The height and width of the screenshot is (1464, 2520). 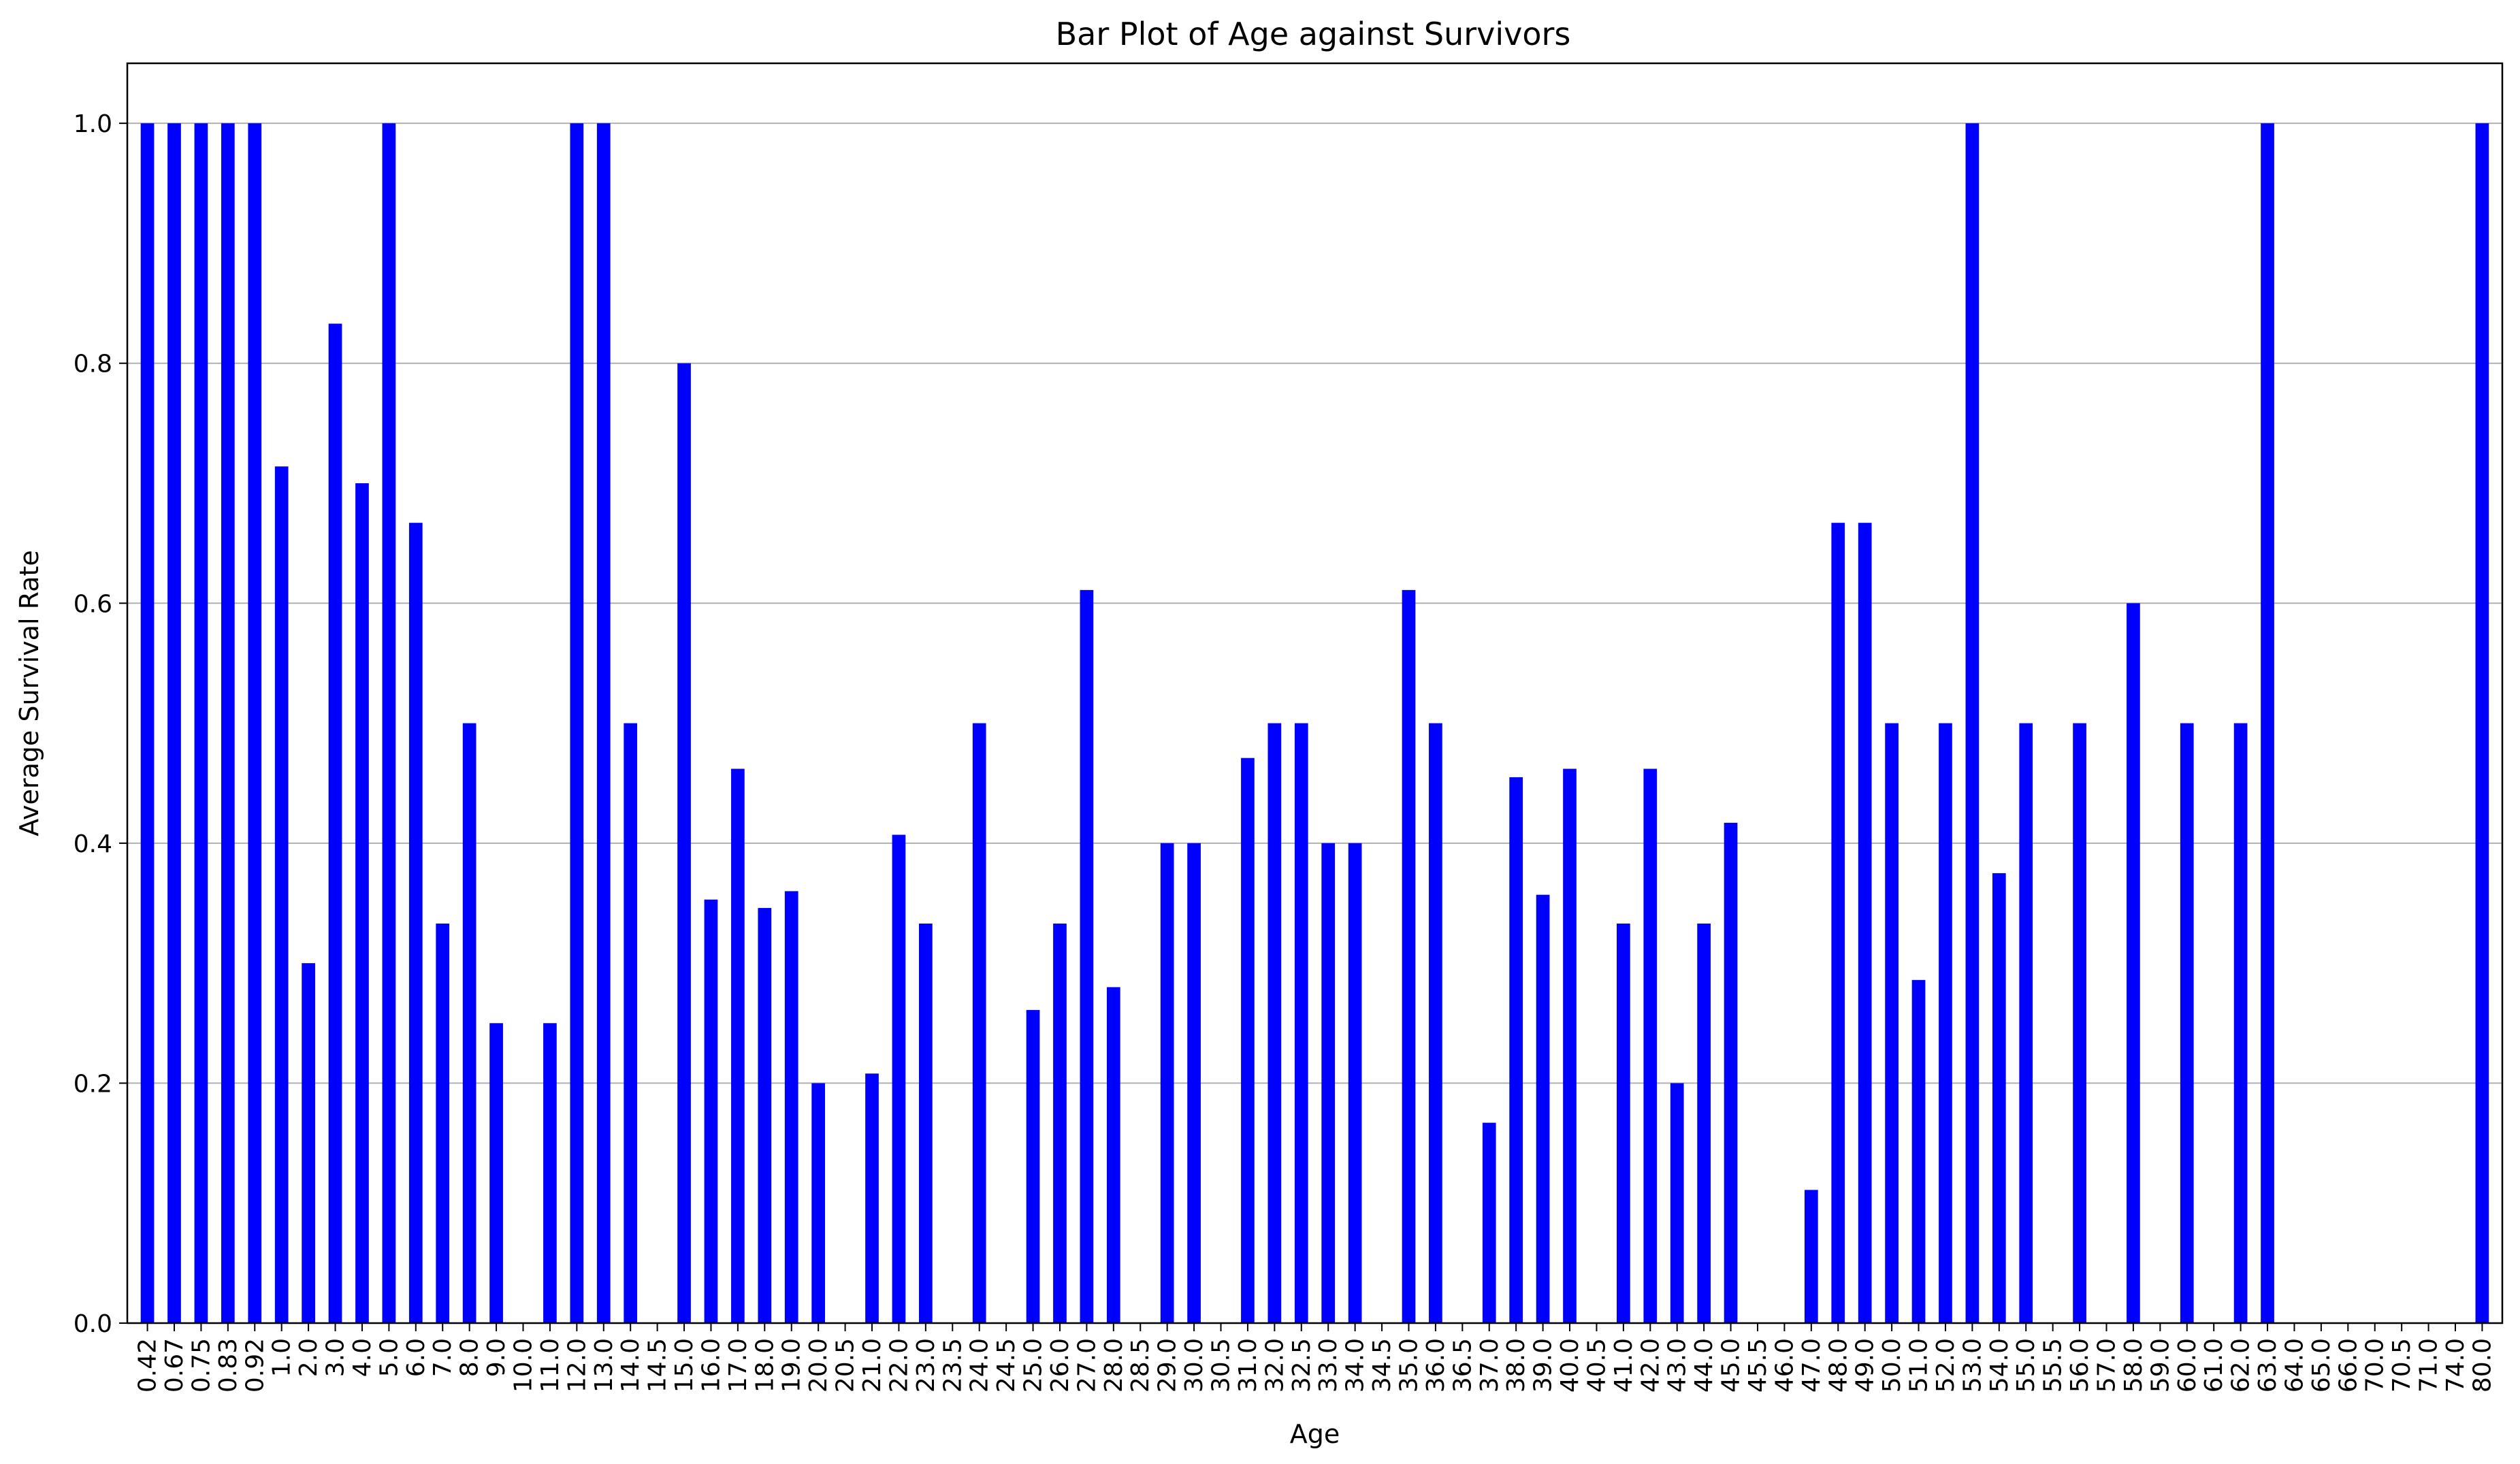 What do you see at coordinates (1006, 1365) in the screenshot?
I see `x-tick-label: 24.5` at bounding box center [1006, 1365].